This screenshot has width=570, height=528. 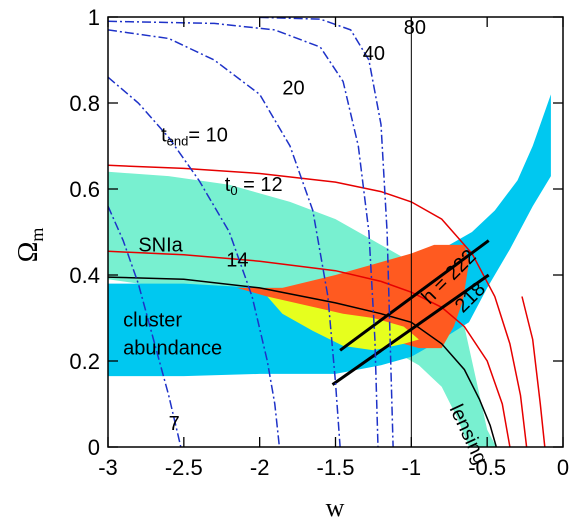 What do you see at coordinates (84, 103) in the screenshot?
I see `y-tick-label: 0.8` at bounding box center [84, 103].